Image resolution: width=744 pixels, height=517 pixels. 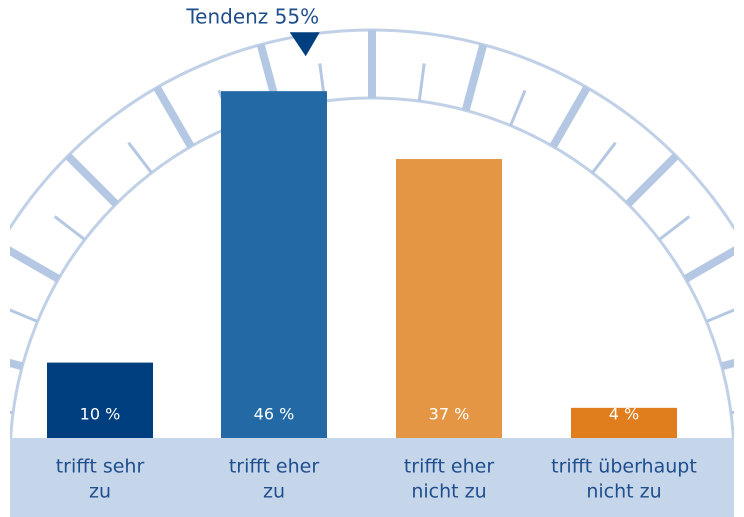 What do you see at coordinates (100, 414) in the screenshot?
I see `value-label: 10 %` at bounding box center [100, 414].